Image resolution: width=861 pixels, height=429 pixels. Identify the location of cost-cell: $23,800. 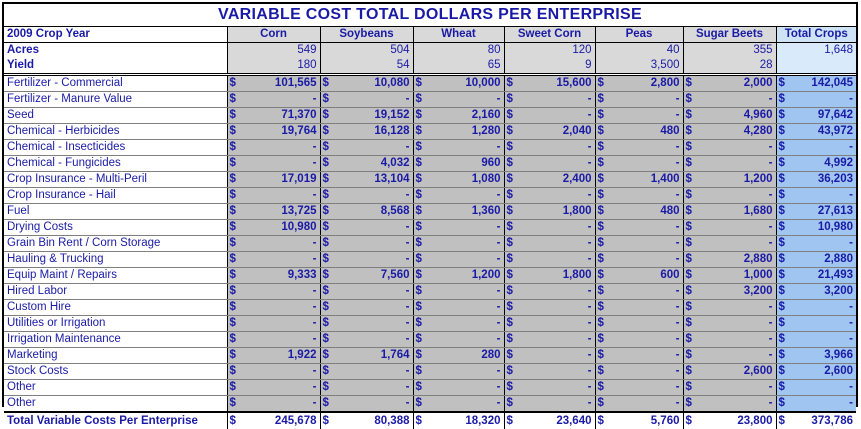
(730, 420).